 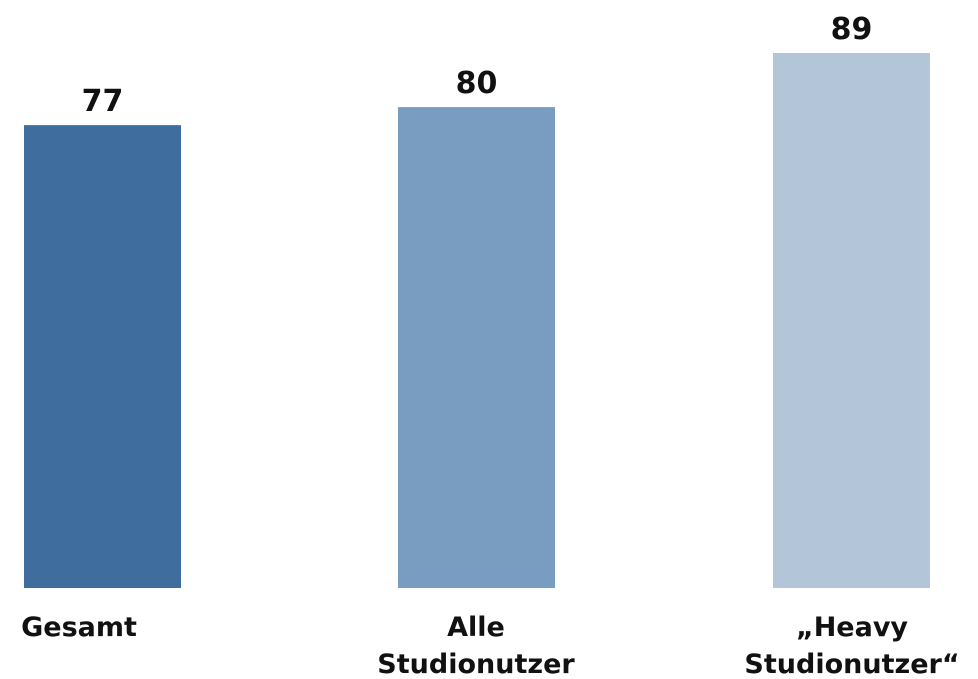 I want to click on category-label-1: Gesamt, so click(x=79, y=627).